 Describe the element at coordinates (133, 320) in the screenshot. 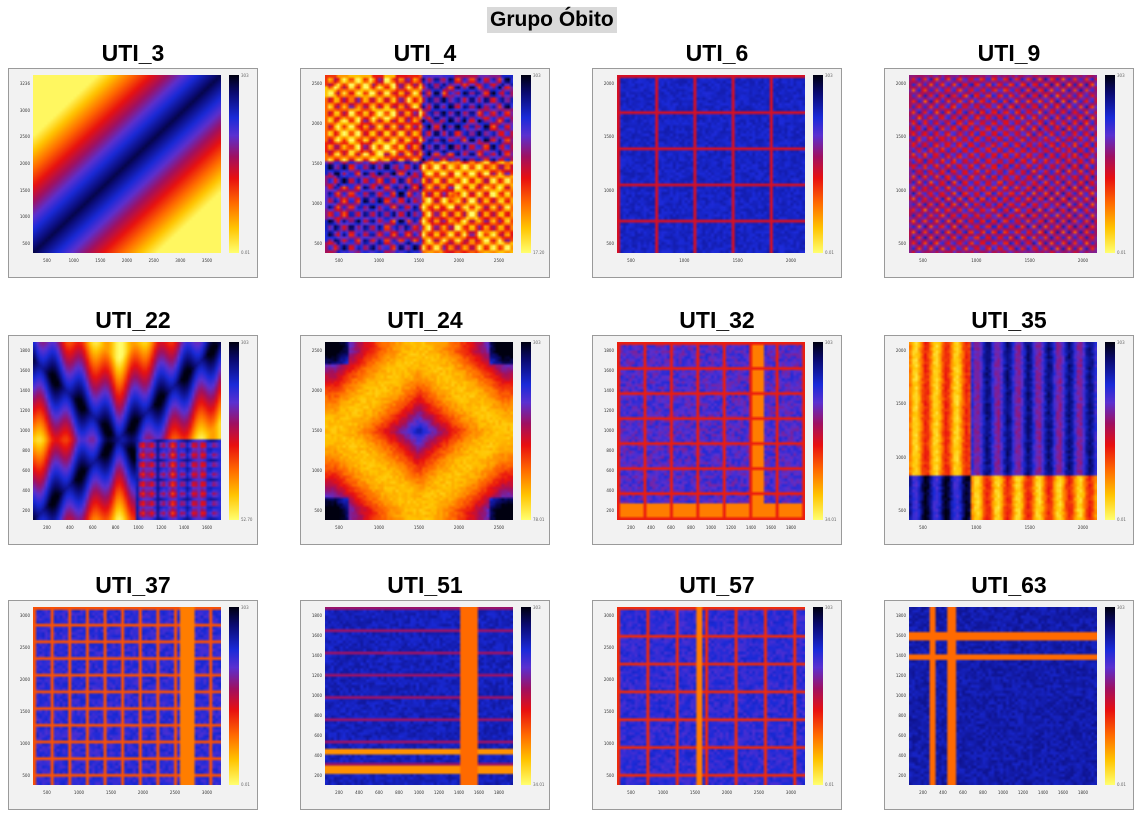

I see `panel-title: UTI_22` at that location.